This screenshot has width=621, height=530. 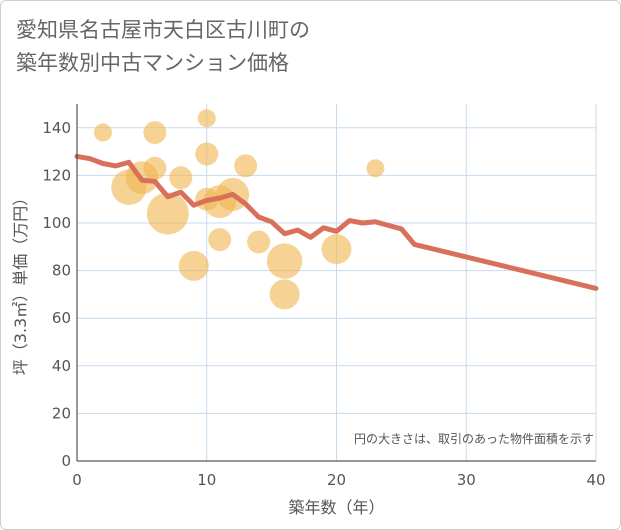 What do you see at coordinates (56, 223) in the screenshot?
I see `y-tick-label: 100` at bounding box center [56, 223].